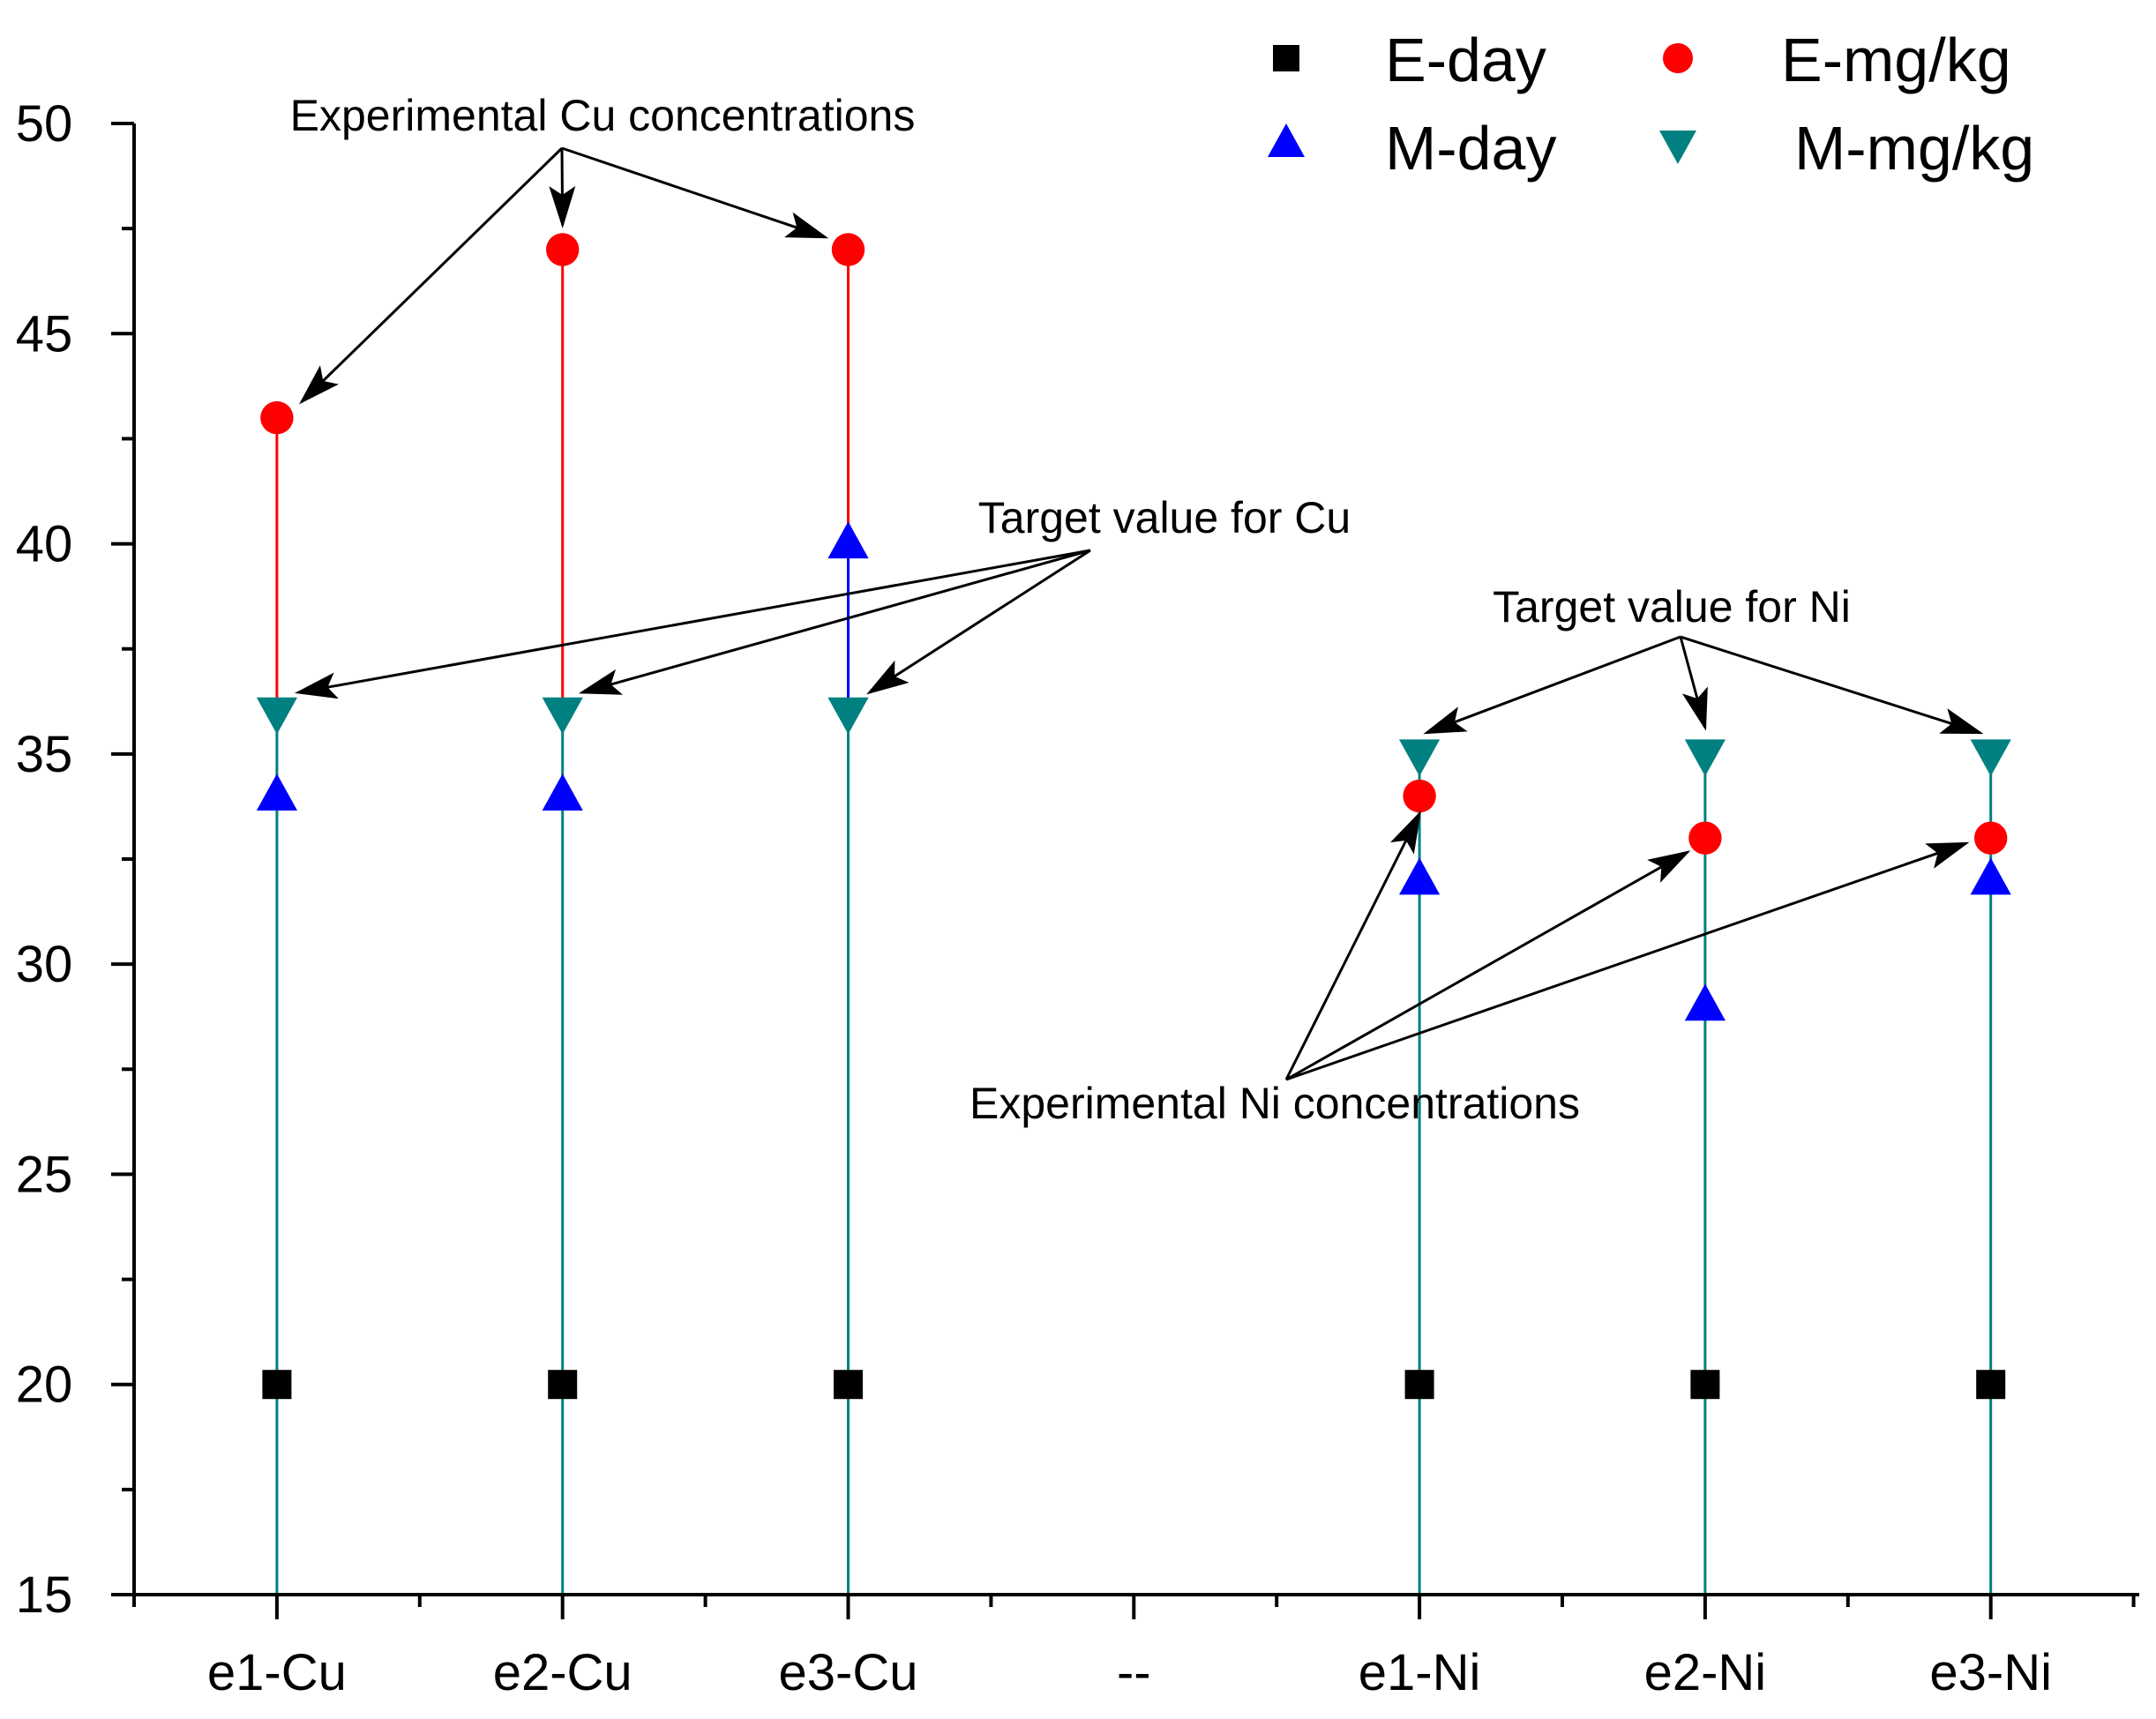 This screenshot has height=1719, width=2156. I want to click on point-m-mg-kg-e1-ni, so click(1420, 758).